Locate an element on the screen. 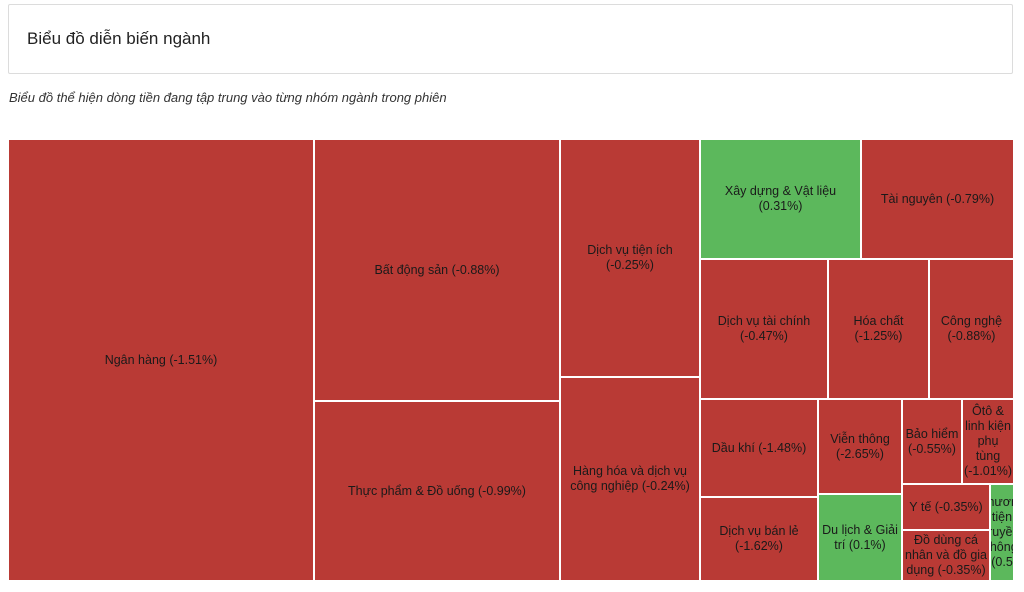 This screenshot has width=1024, height=592. treemap-tile-label: Viễn thông (-2.65%) is located at coordinates (860, 446).